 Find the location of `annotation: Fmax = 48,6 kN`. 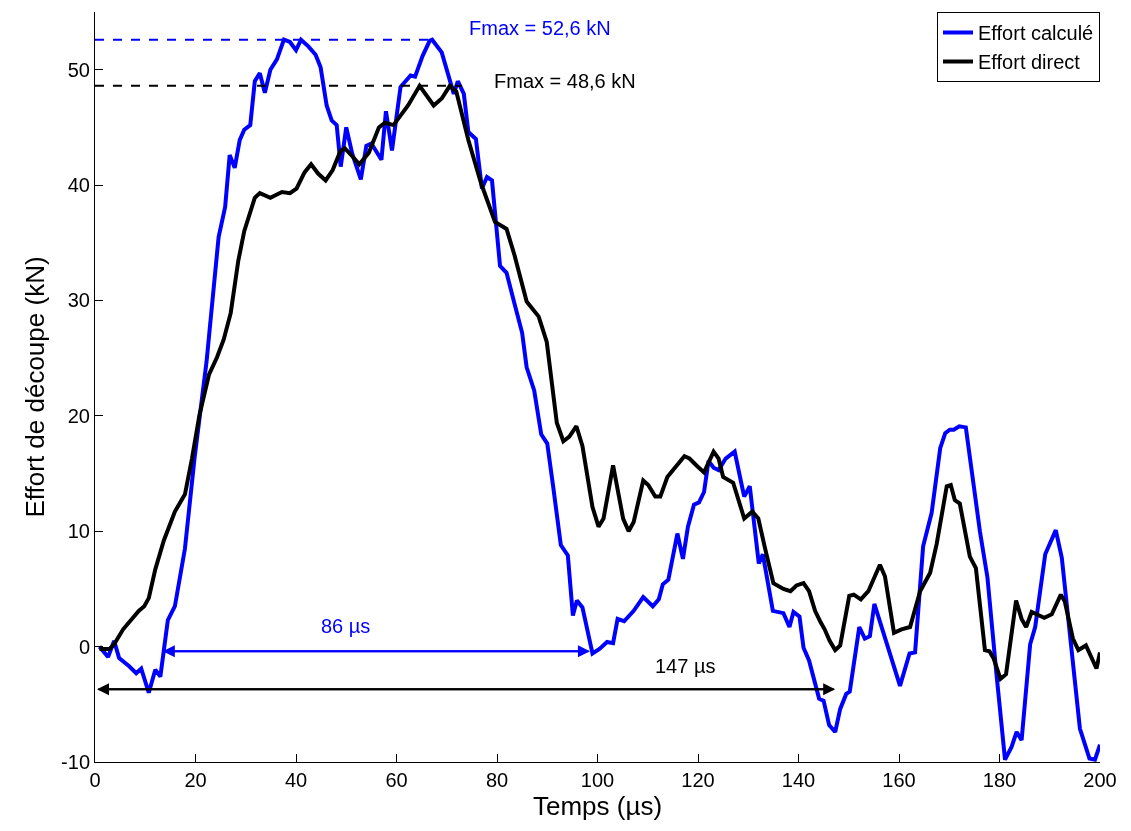

annotation: Fmax = 48,6 kN is located at coordinates (565, 81).